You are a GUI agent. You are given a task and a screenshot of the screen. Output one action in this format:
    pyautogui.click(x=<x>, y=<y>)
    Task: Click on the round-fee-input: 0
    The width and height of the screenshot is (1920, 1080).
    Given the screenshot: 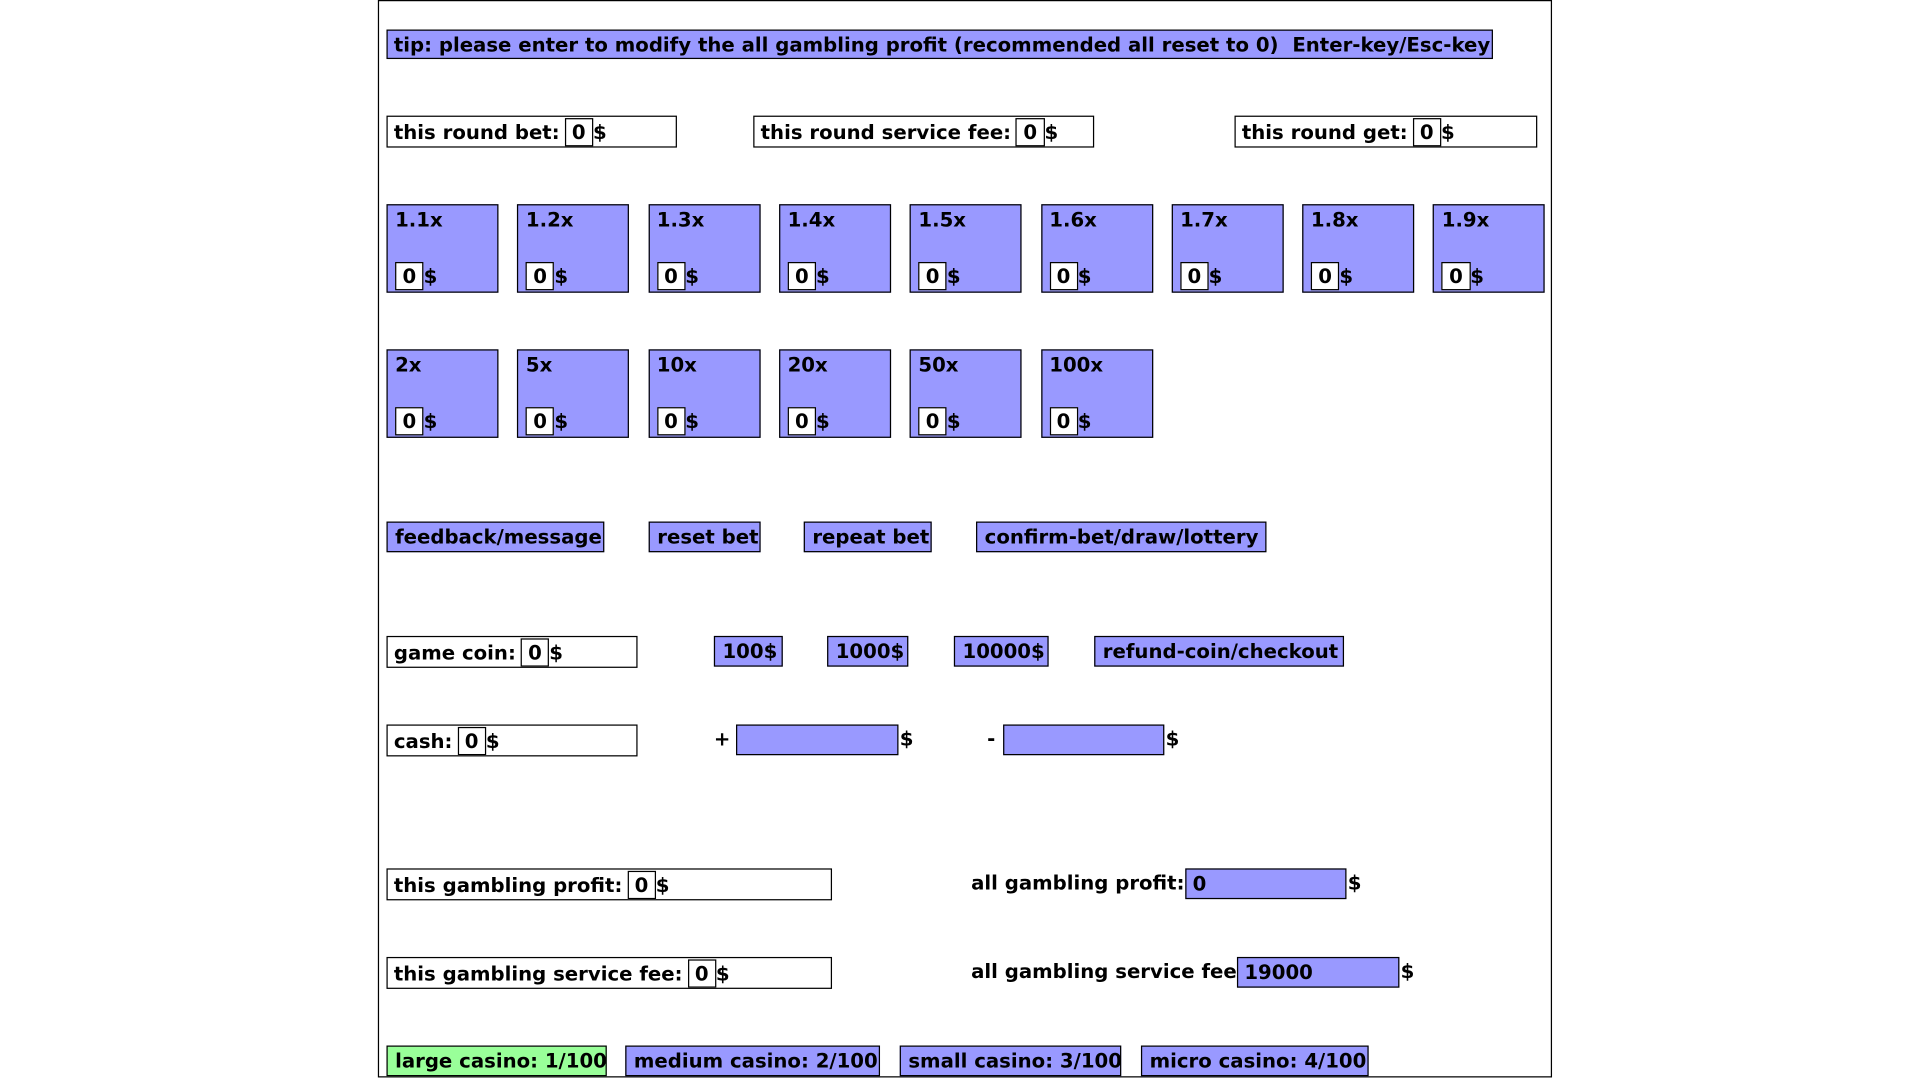 What is the action you would take?
    pyautogui.click(x=1030, y=131)
    